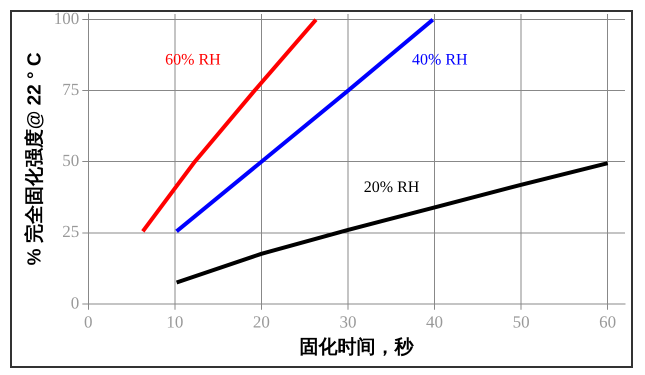  What do you see at coordinates (521, 322) in the screenshot?
I see `x-tick-label: 50` at bounding box center [521, 322].